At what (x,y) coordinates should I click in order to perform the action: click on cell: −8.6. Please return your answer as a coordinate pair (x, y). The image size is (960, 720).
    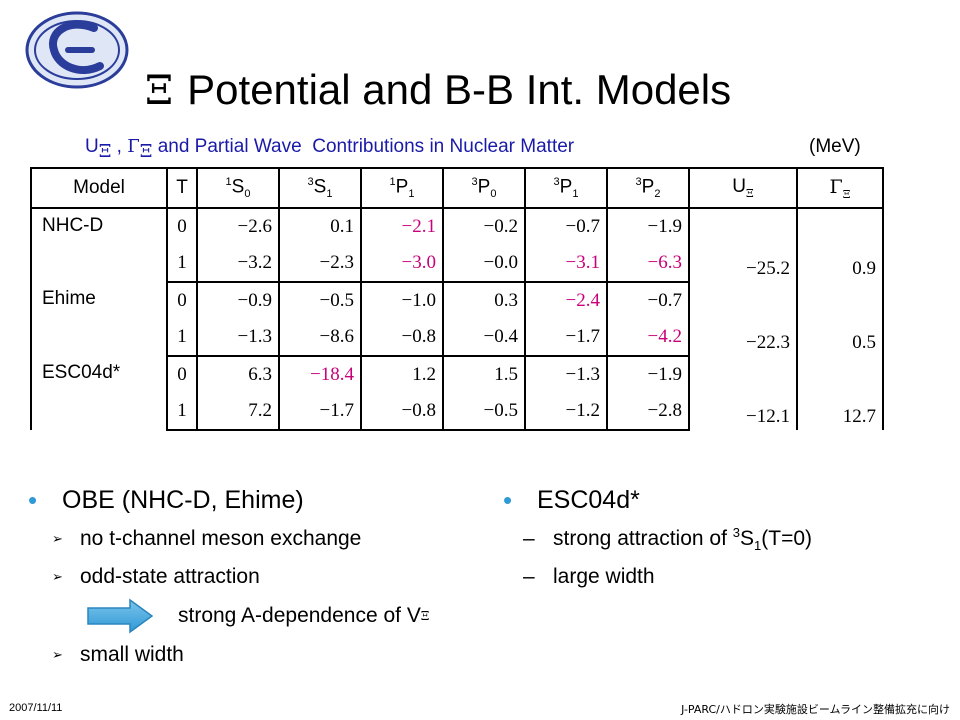
    Looking at the image, I should click on (320, 338).